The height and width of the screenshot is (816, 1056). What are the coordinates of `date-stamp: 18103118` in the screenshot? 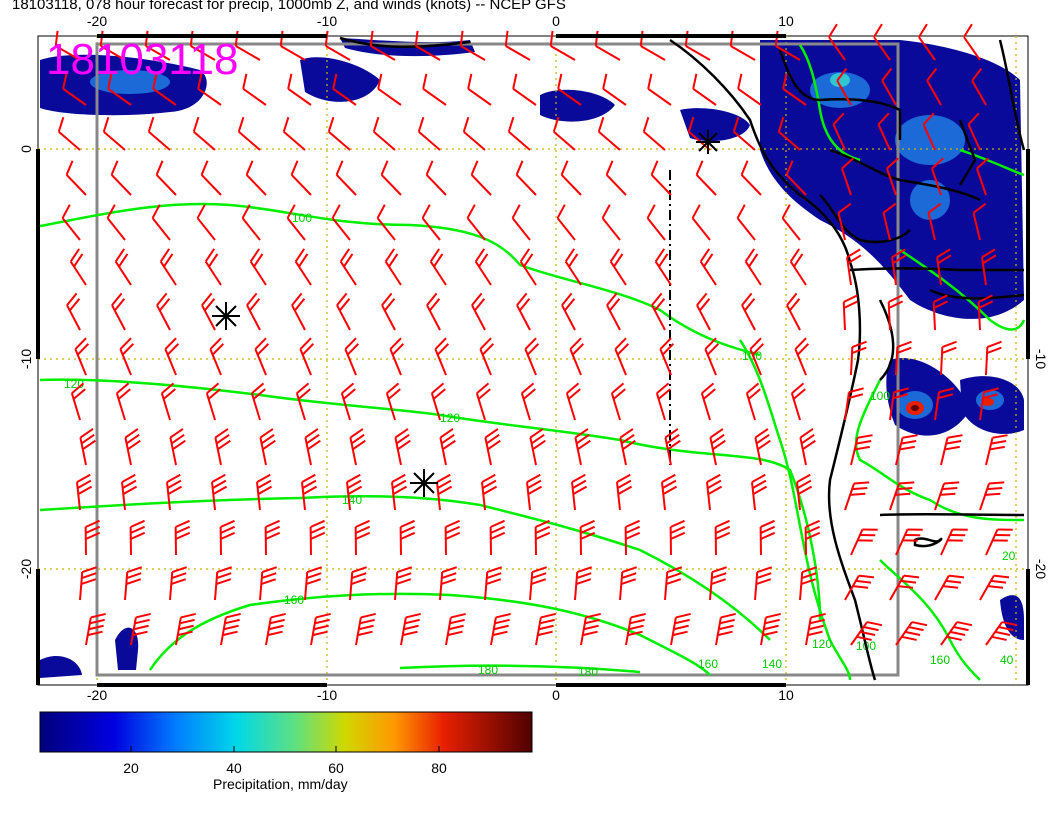 It's located at (142, 59).